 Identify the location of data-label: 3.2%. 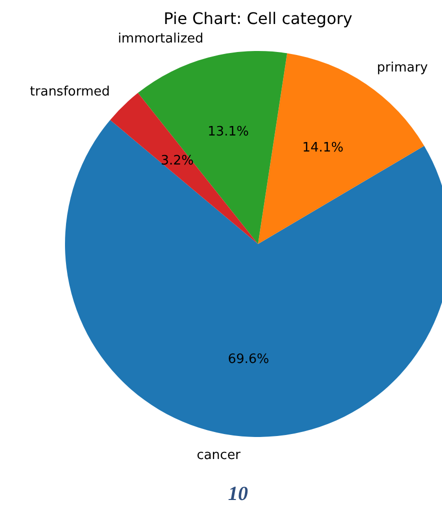
(177, 161).